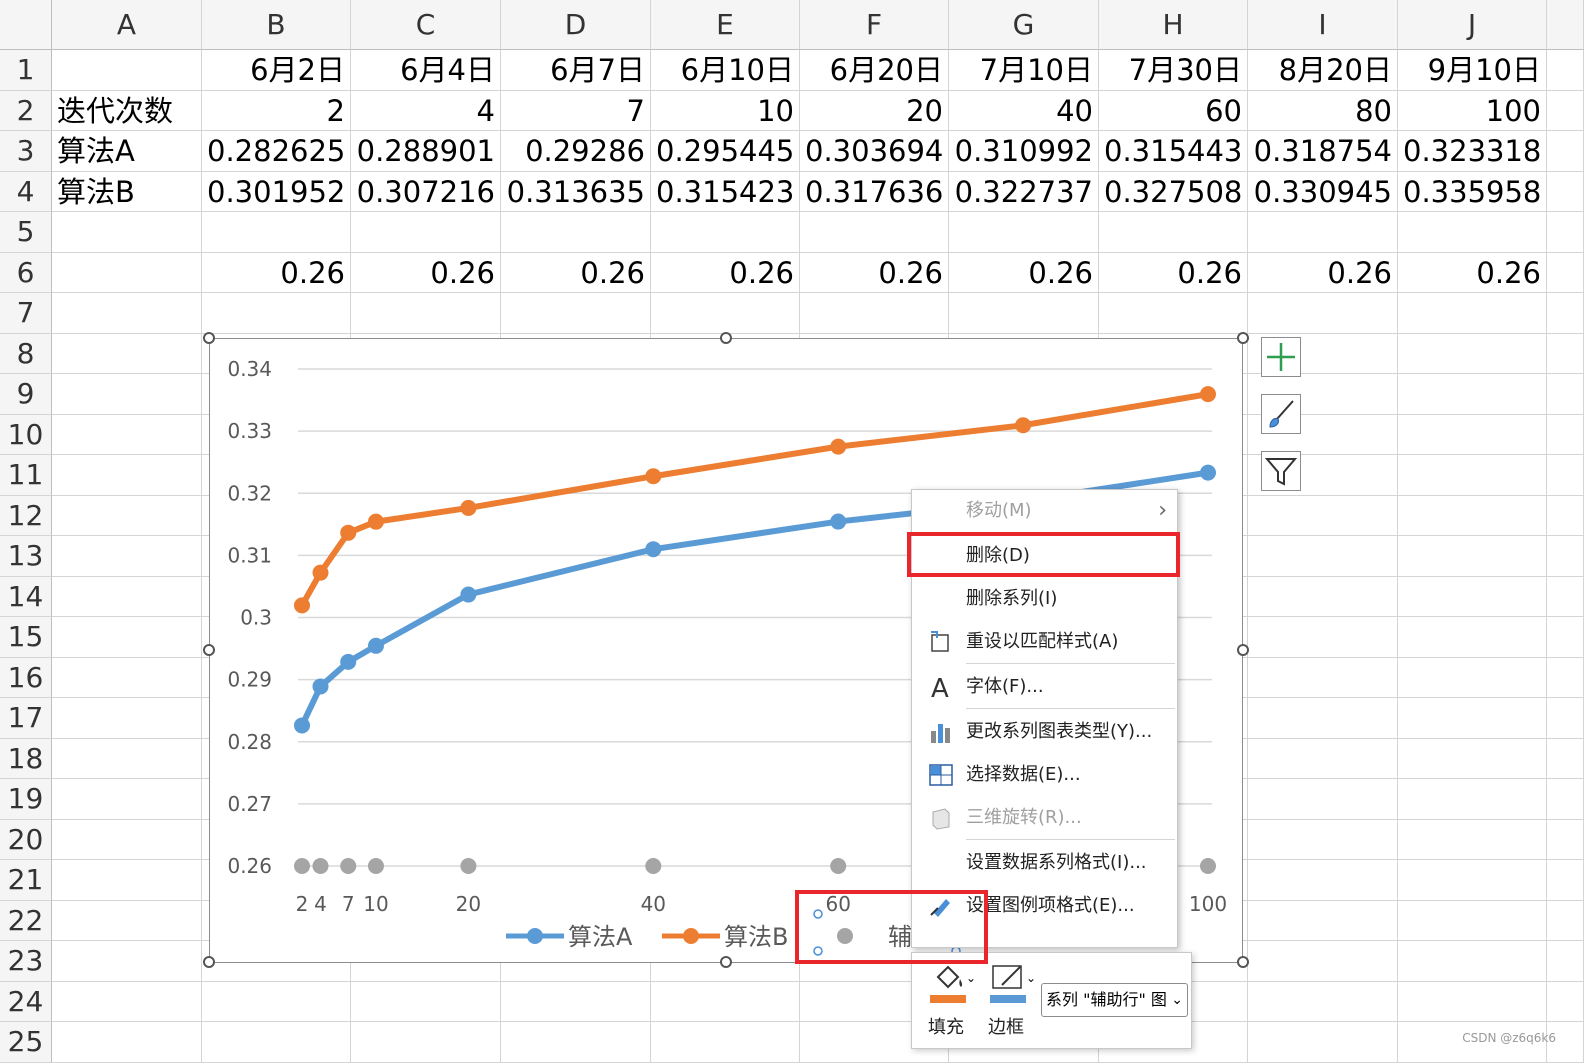 The width and height of the screenshot is (1584, 1063). What do you see at coordinates (1472, 961) in the screenshot?
I see `cell-J23` at bounding box center [1472, 961].